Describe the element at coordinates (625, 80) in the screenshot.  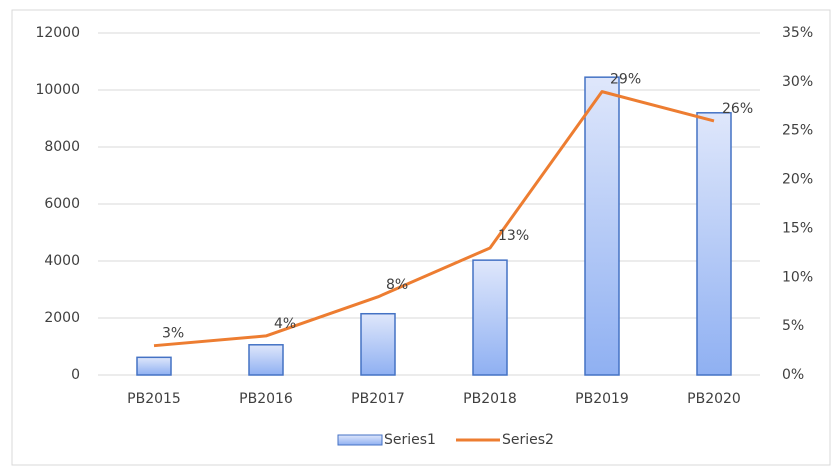
I see `data-label: 29%` at that location.